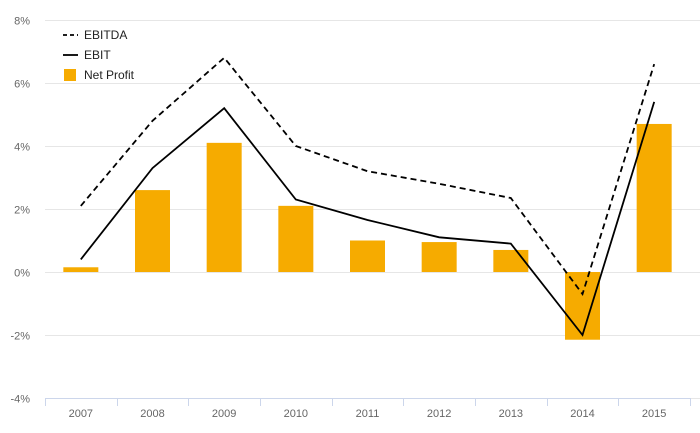 This screenshot has width=700, height=433. I want to click on legend-net-profit-label: Net Profit, so click(109, 75).